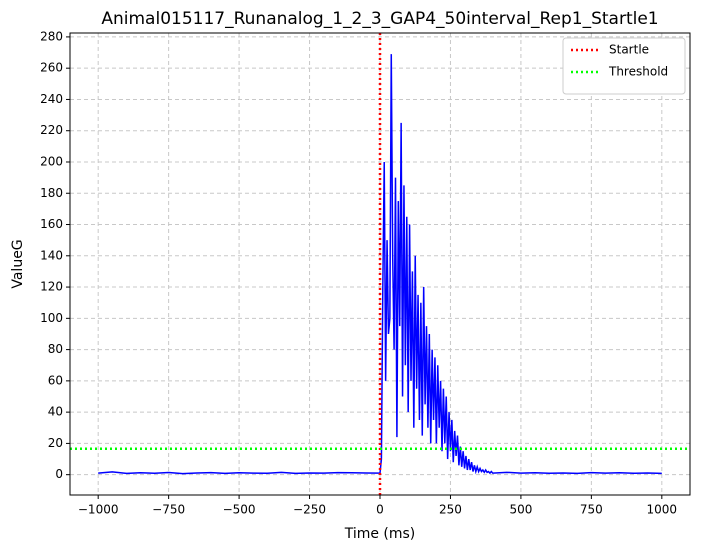 This screenshot has height=556, width=709. What do you see at coordinates (18, 263) in the screenshot?
I see `y-axis-label: ValueG` at bounding box center [18, 263].